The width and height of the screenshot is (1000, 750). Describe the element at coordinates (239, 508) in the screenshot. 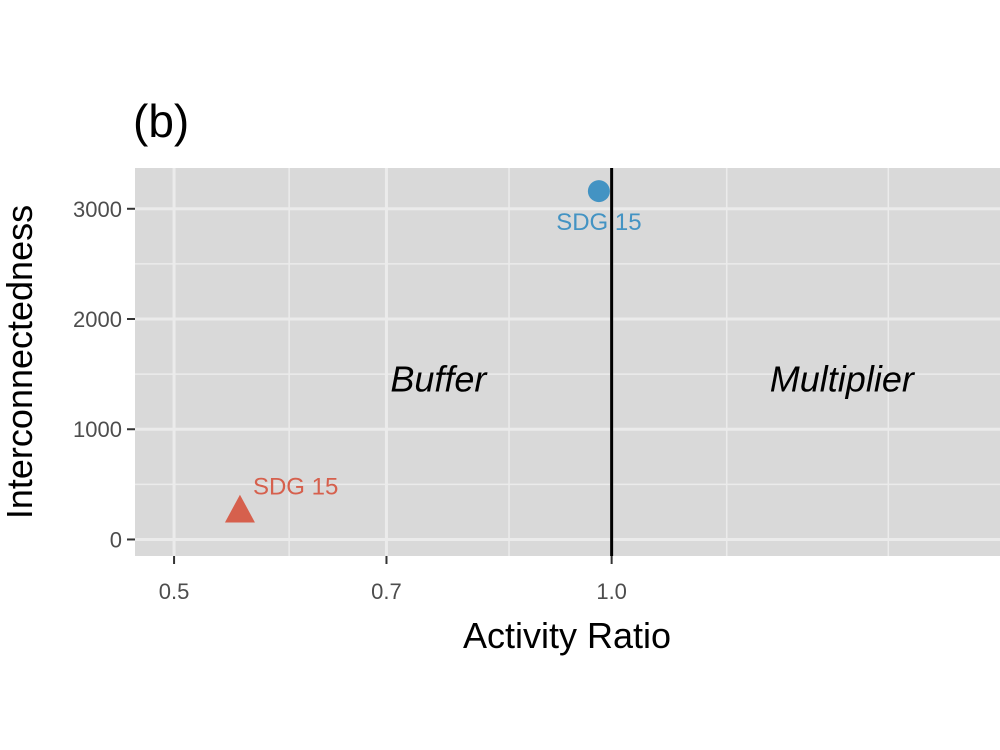

I see `data-point-triangle` at that location.